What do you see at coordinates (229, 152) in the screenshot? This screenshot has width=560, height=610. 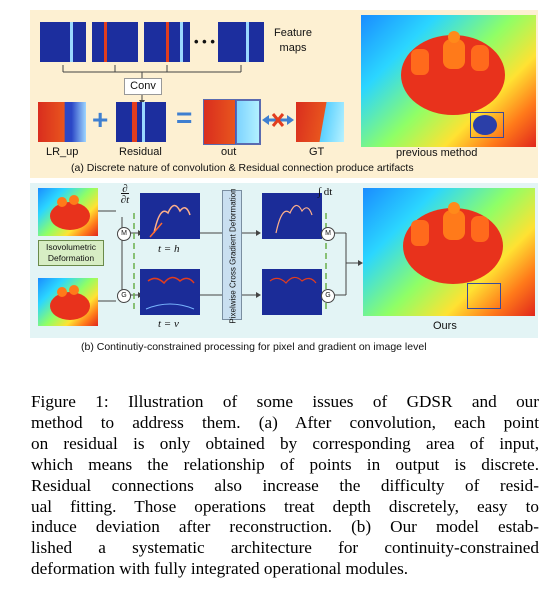 I see `out-label: out` at bounding box center [229, 152].